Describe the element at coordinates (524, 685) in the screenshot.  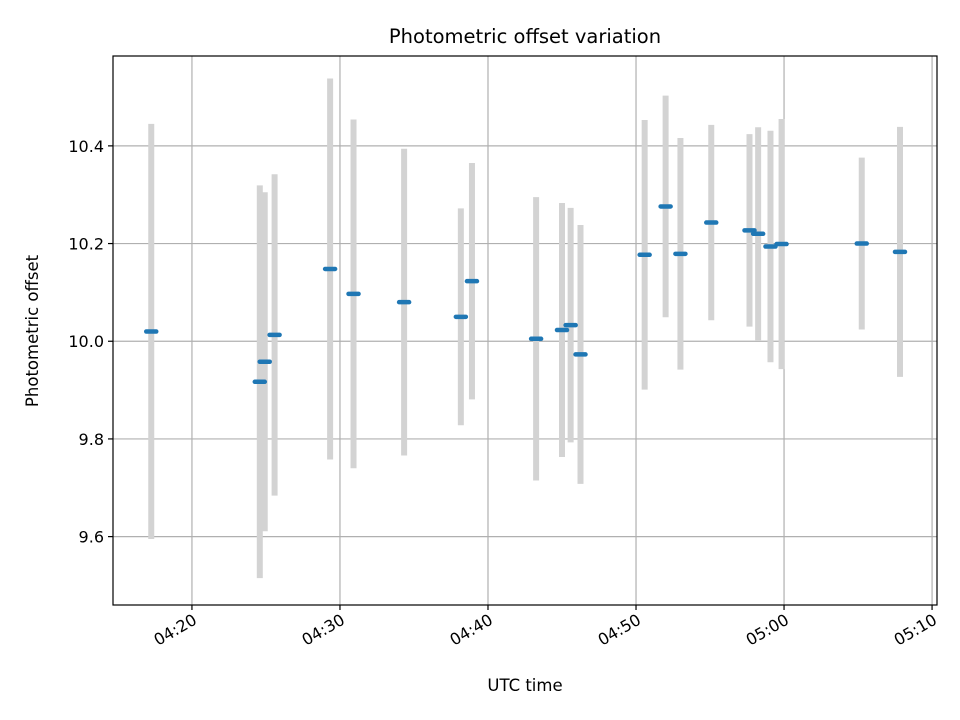
I see `x-axis-label: UTC time` at that location.